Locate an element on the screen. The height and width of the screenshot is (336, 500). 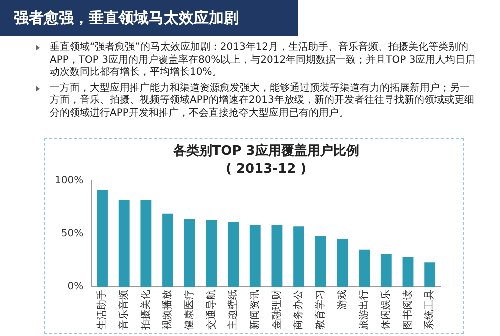
text: 强者愈强，垂直领域马太效应加剧 is located at coordinates (149, 18).